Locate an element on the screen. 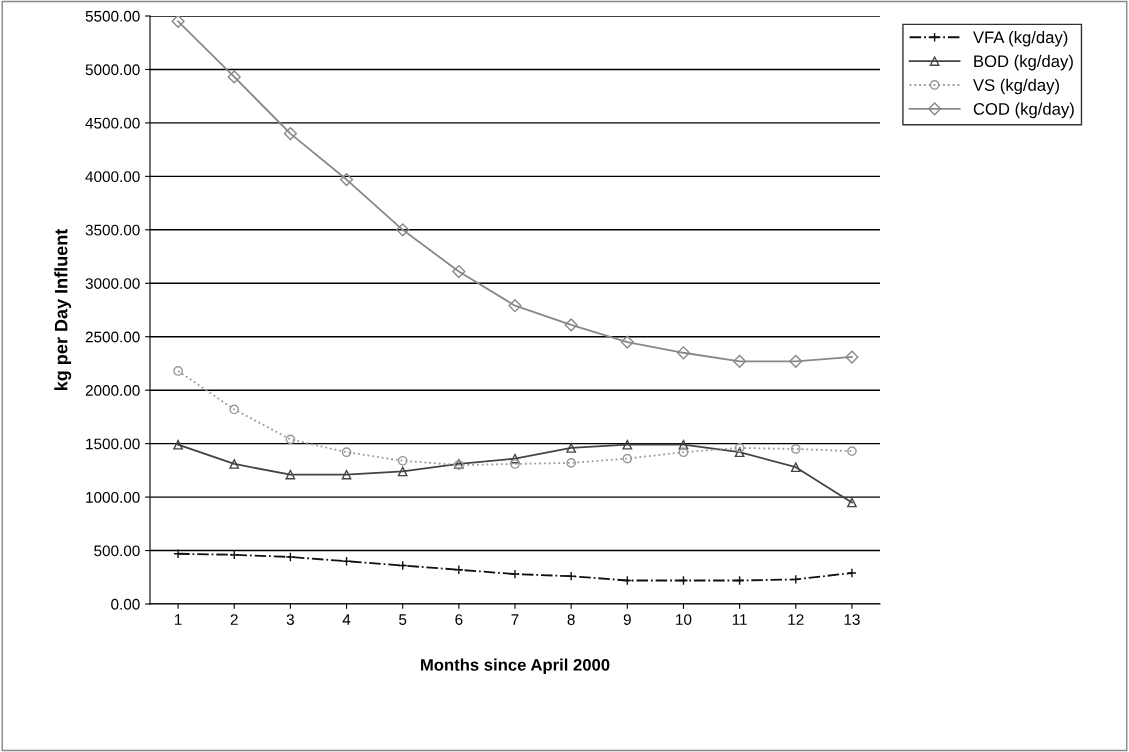  x-tick-label: 12 is located at coordinates (796, 619).